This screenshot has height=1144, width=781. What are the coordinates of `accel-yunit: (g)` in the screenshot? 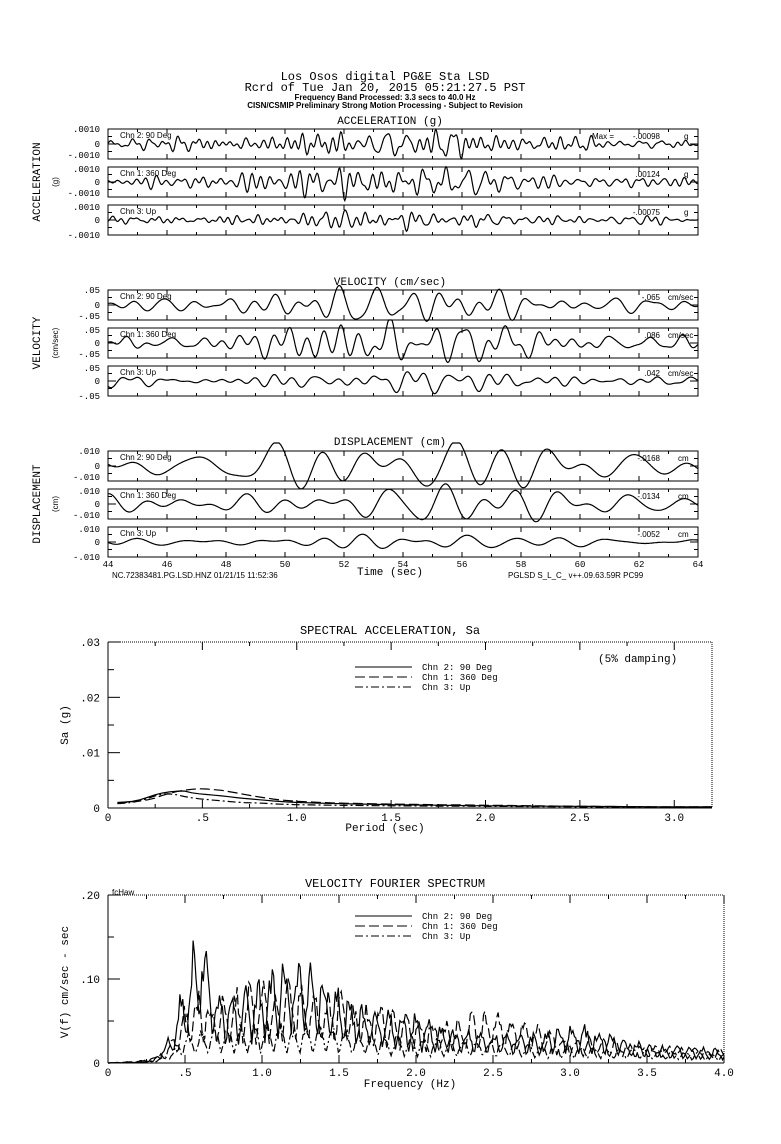 It's located at (55, 182).